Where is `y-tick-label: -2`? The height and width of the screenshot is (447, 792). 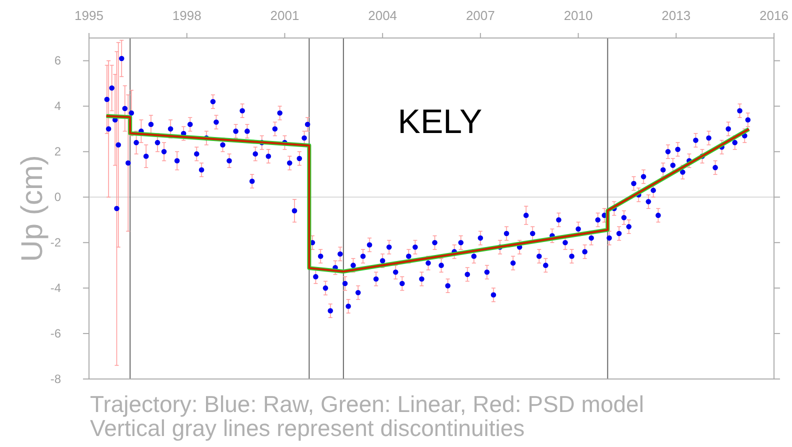
y-tick-label: -2 is located at coordinates (56, 243).